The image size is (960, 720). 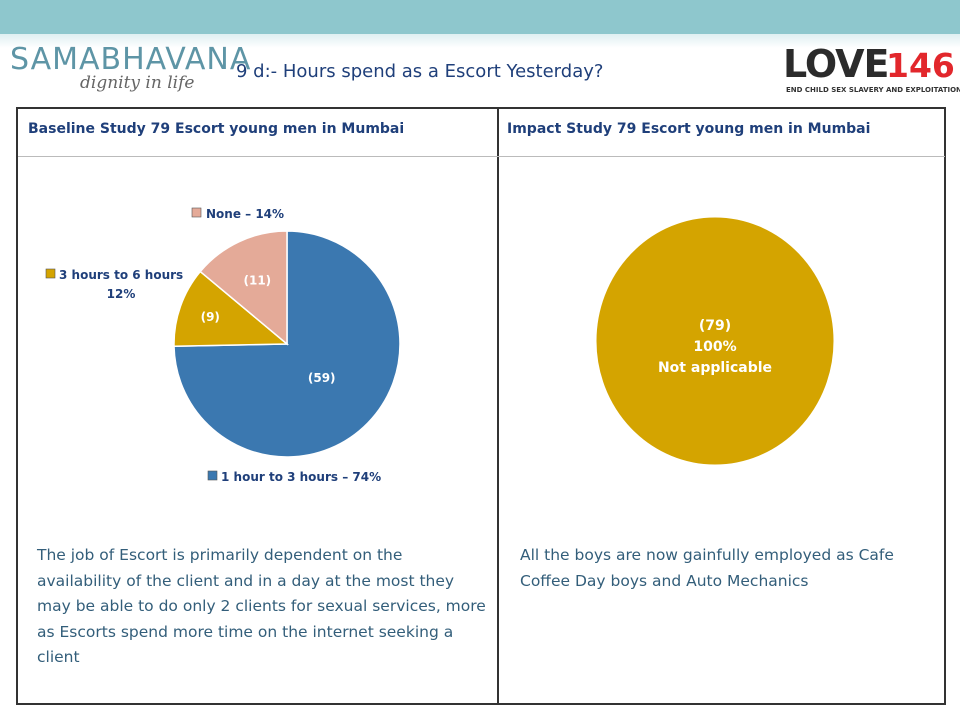 I want to click on top-banner, so click(x=480, y=17).